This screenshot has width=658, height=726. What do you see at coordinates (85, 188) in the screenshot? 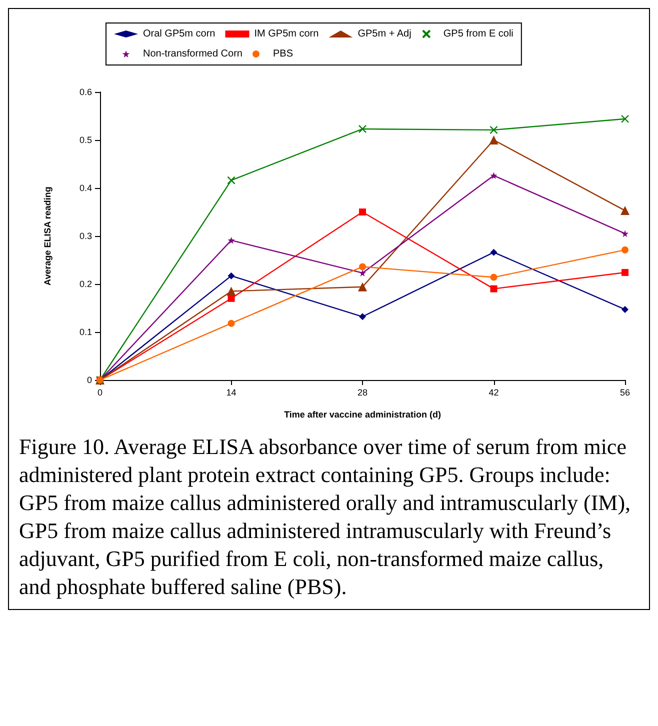
I see `y-tick-label: 0.4` at bounding box center [85, 188].